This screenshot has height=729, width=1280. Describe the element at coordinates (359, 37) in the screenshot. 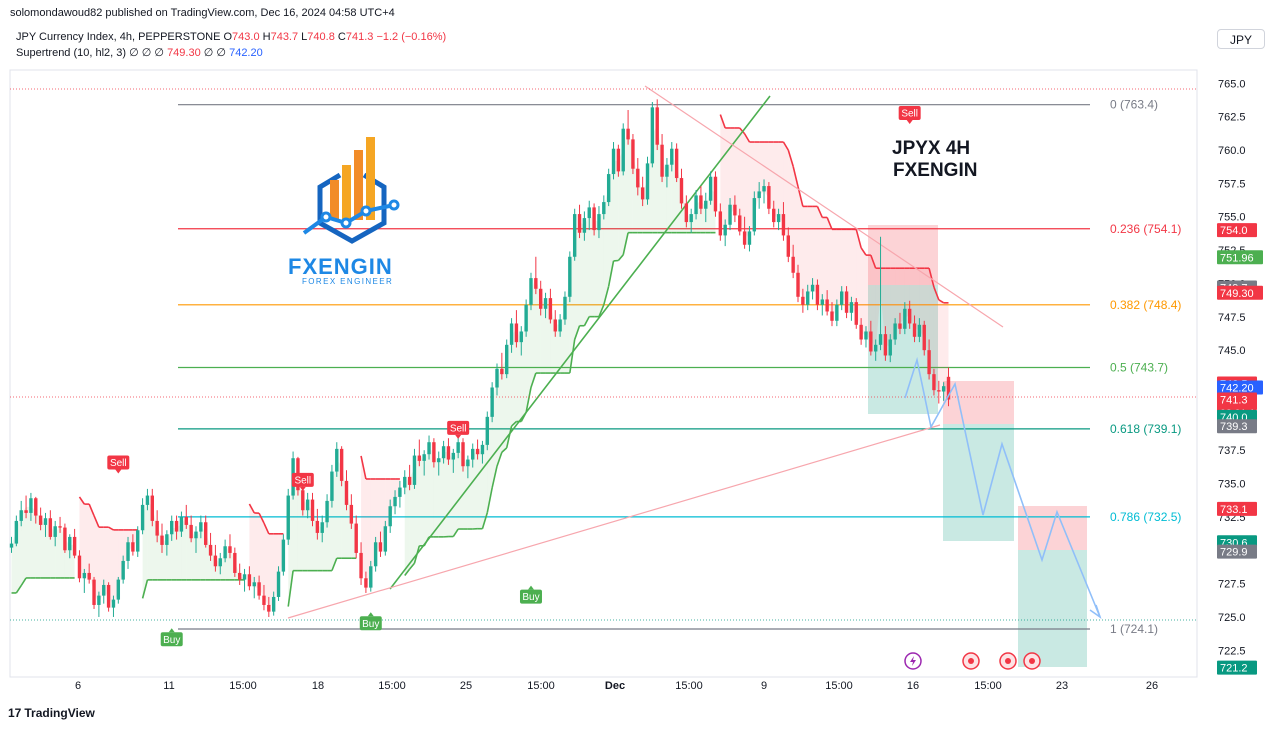

I see `close-value: 741.3` at that location.